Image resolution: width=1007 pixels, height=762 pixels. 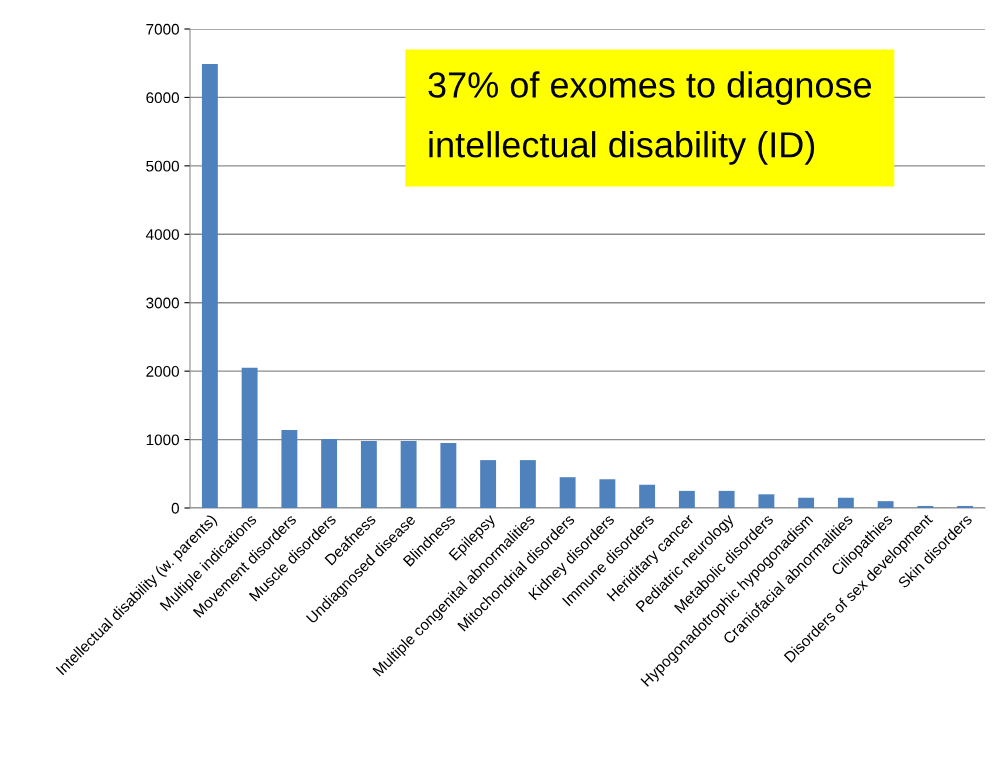 I want to click on y-tick-label: 2000, so click(x=162, y=371).